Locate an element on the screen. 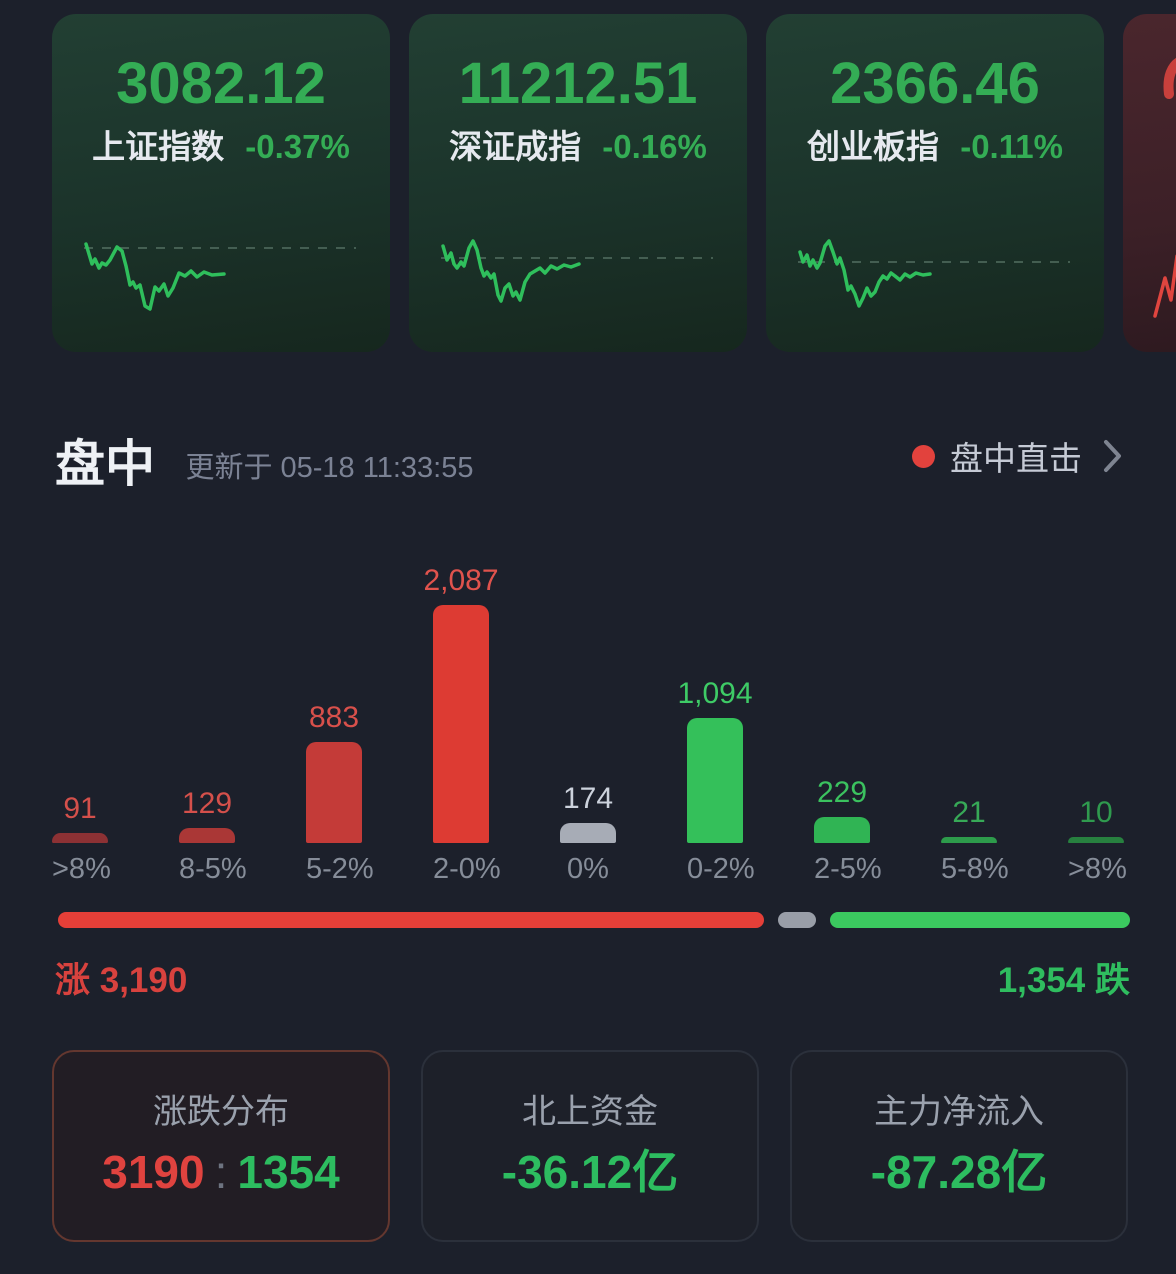 The height and width of the screenshot is (1274, 1176). card-northbound-funds: 北上资金 -36.12亿 is located at coordinates (590, 1146).